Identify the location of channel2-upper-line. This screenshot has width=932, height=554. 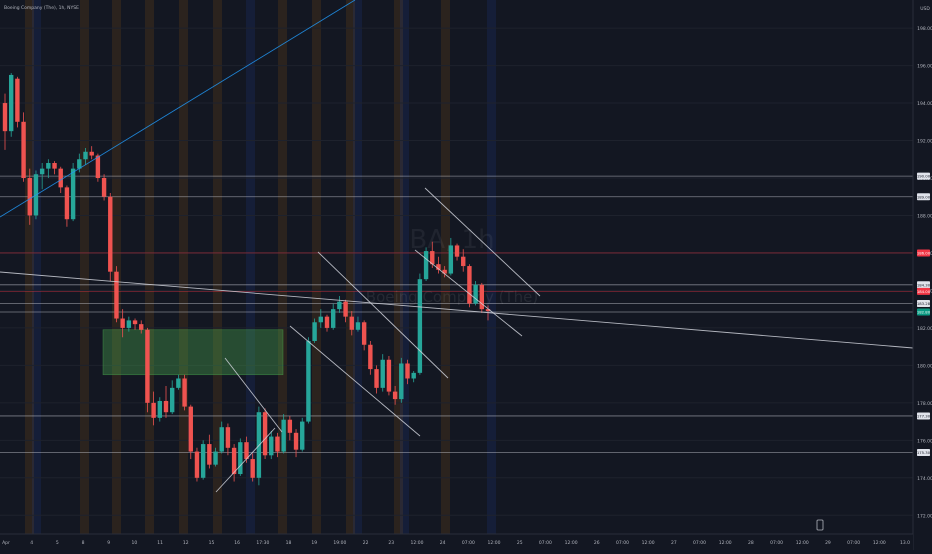
(482, 242).